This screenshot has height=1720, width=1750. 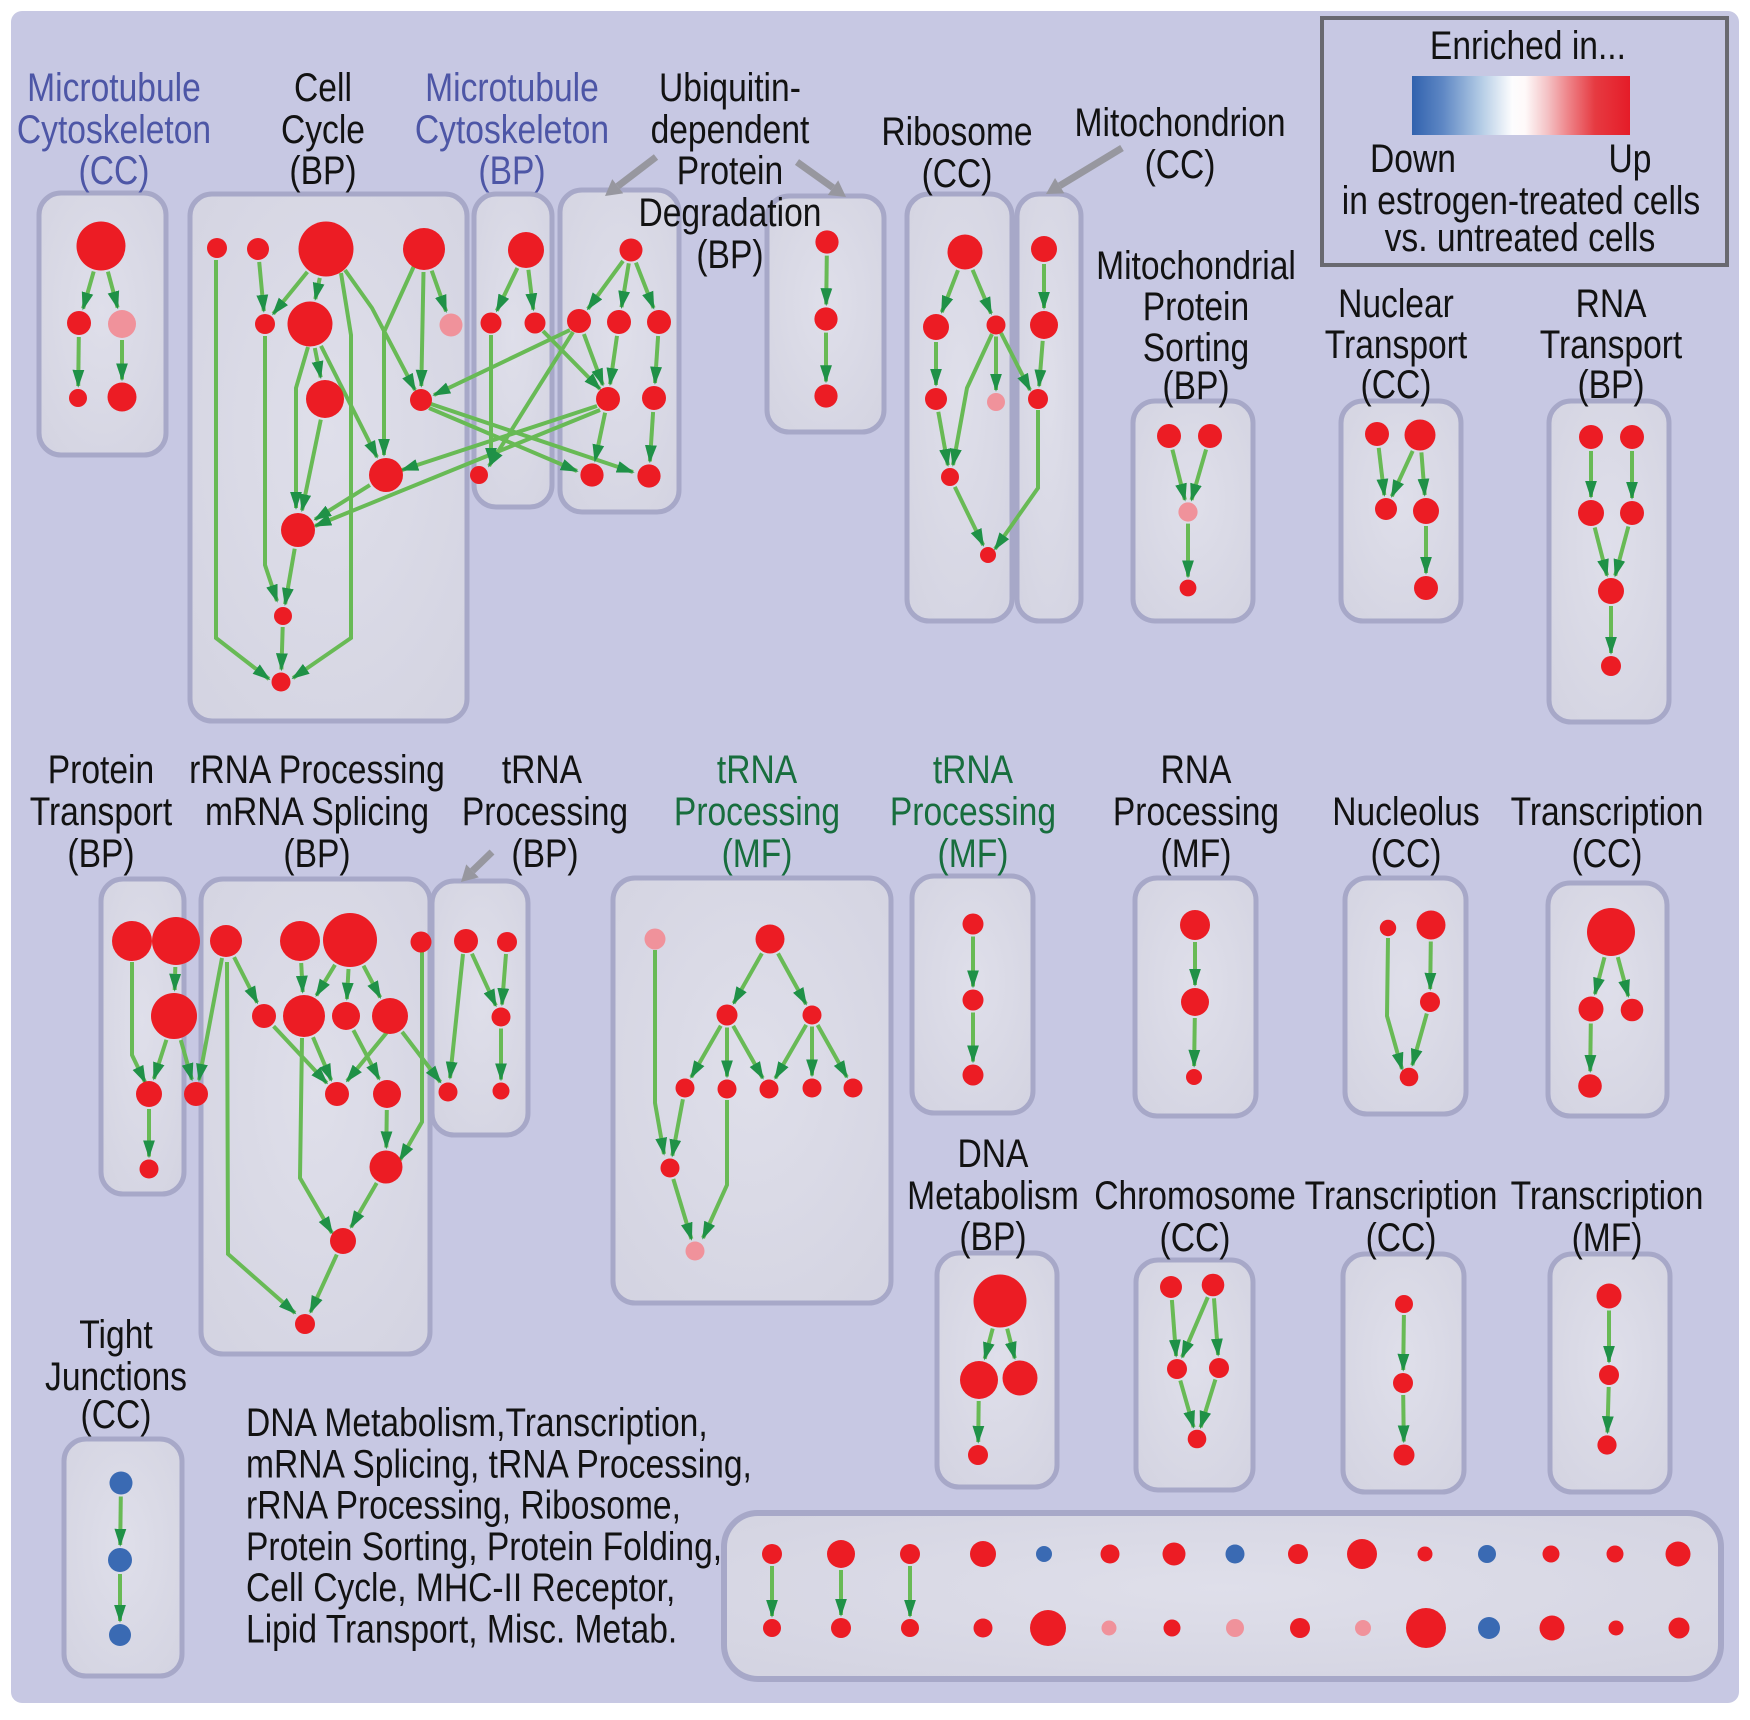 What do you see at coordinates (1196, 265) in the screenshot?
I see `svg-text: Mitochondrial` at bounding box center [1196, 265].